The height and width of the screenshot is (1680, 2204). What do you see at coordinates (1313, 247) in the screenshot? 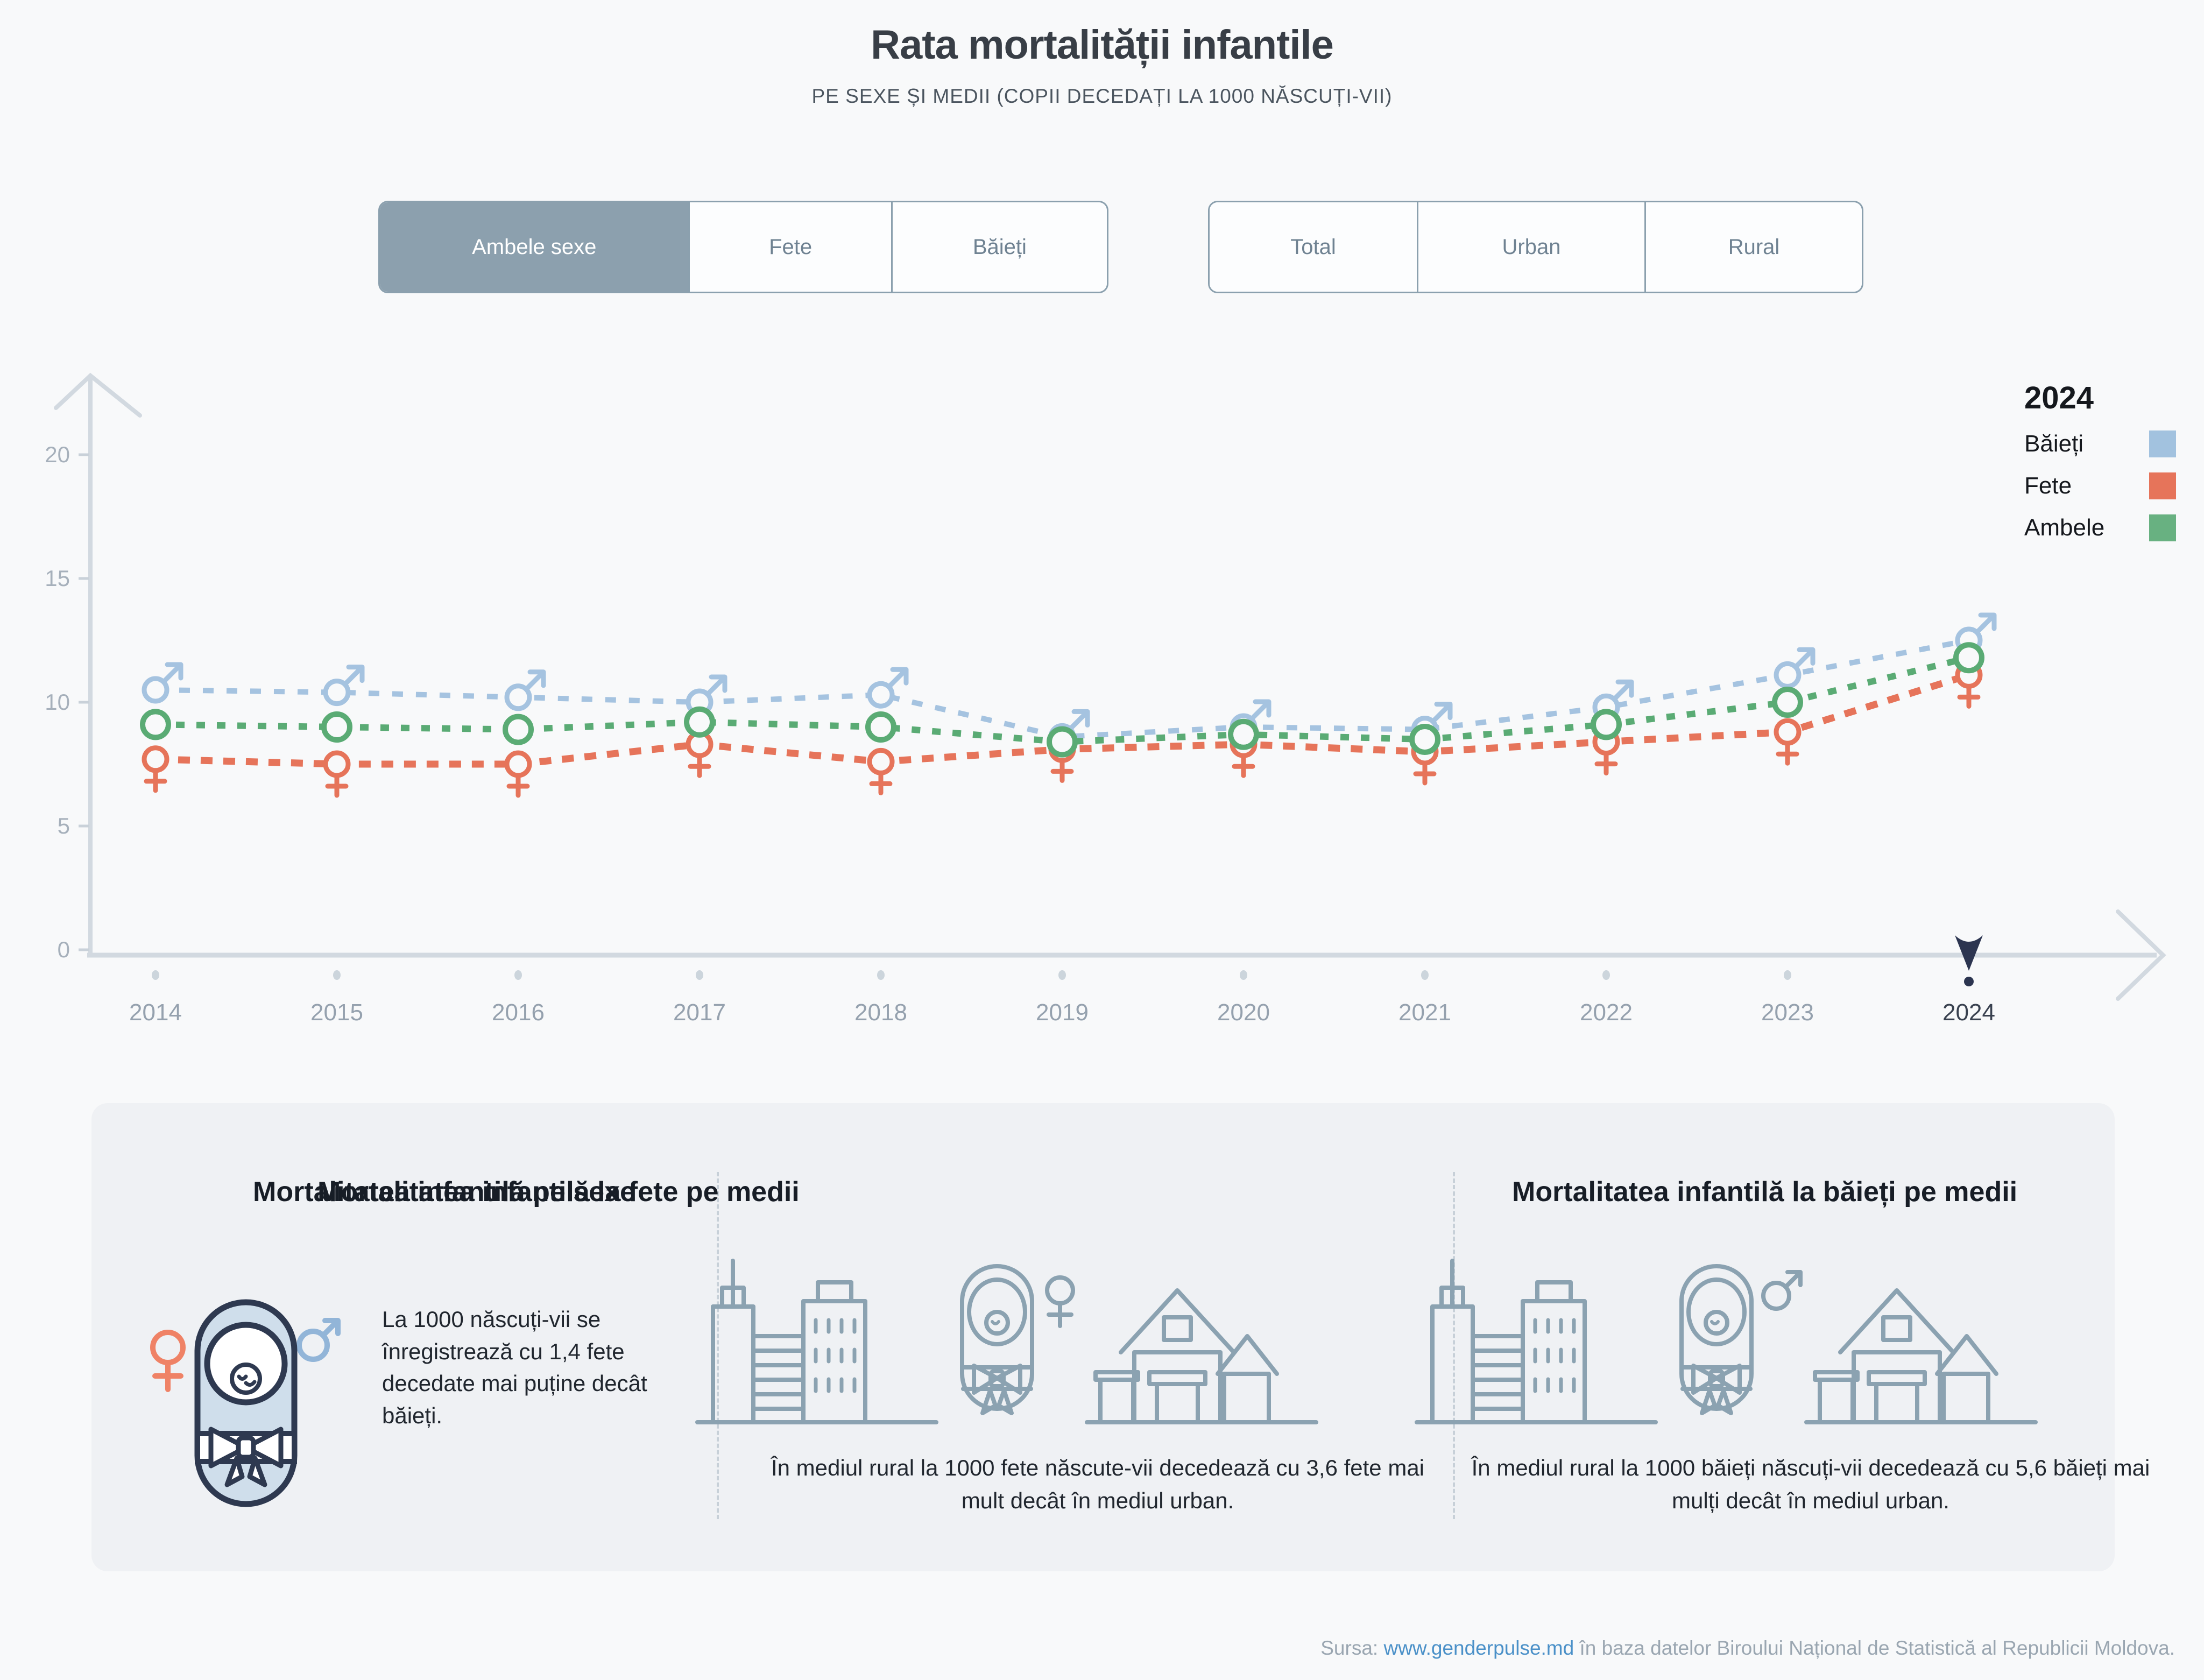
I see `tab-total: Total` at bounding box center [1313, 247].